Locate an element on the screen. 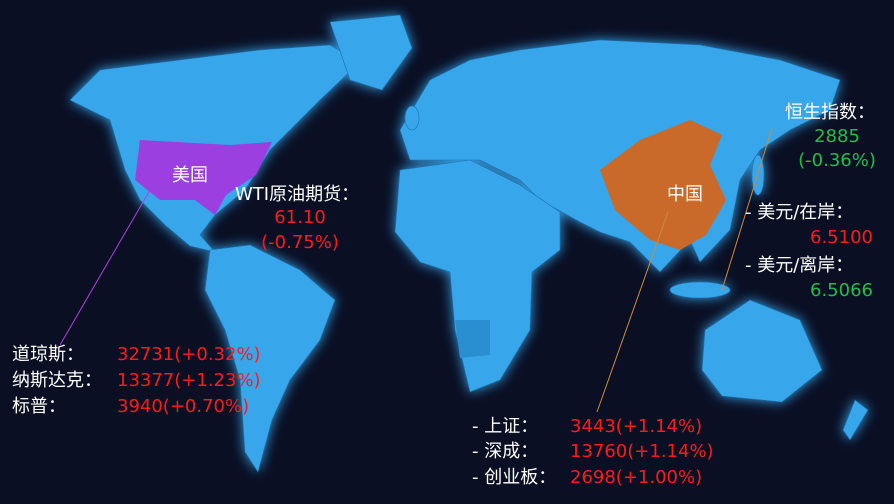  index-name: 道琼斯： is located at coordinates (48, 354).